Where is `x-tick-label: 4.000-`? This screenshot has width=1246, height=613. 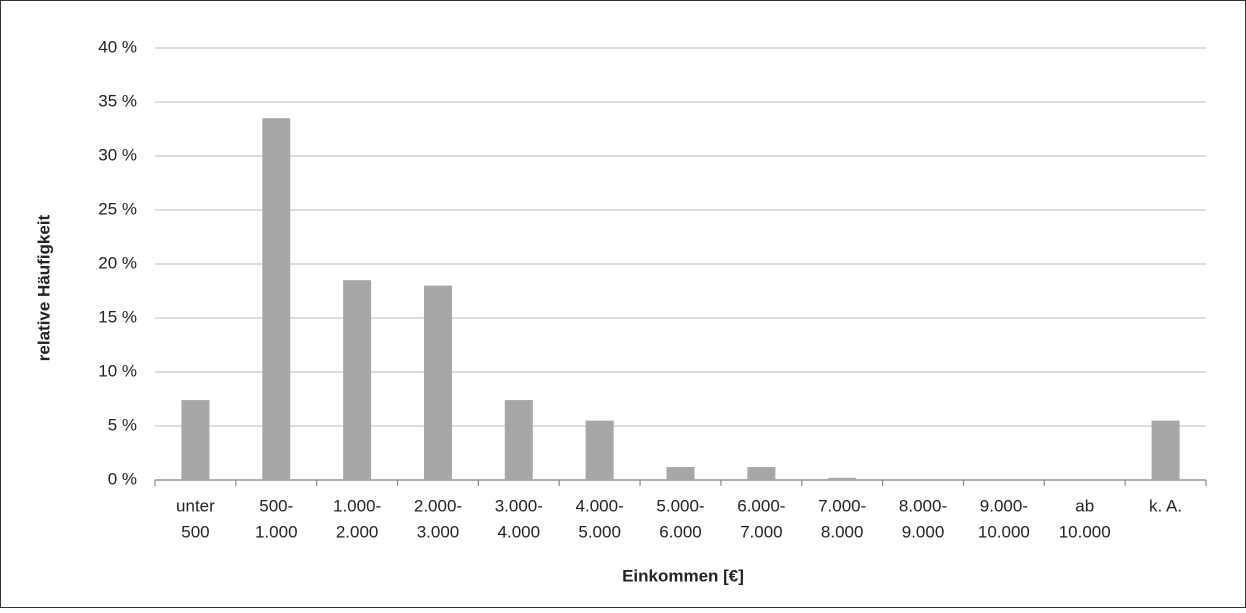
x-tick-label: 4.000- is located at coordinates (600, 505).